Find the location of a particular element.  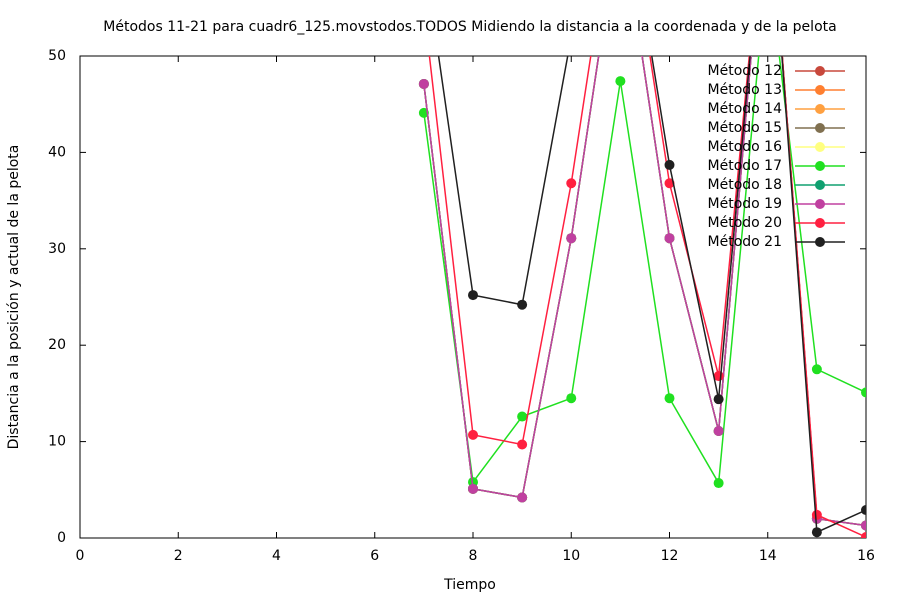

legend-label: Método 15 is located at coordinates (745, 128).